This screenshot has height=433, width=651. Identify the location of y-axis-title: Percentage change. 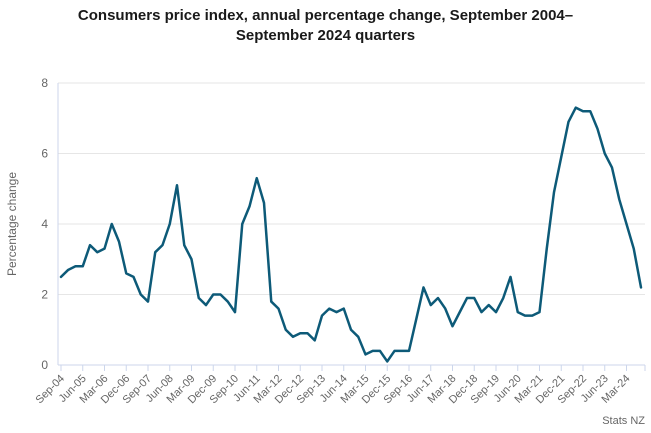
(12, 224).